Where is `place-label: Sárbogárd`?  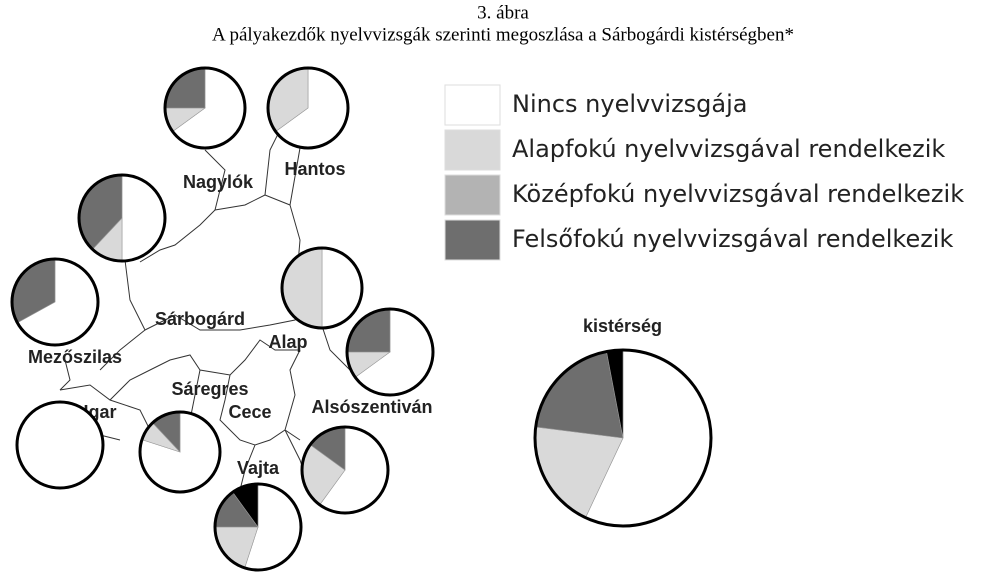
place-label: Sárbogárd is located at coordinates (200, 319).